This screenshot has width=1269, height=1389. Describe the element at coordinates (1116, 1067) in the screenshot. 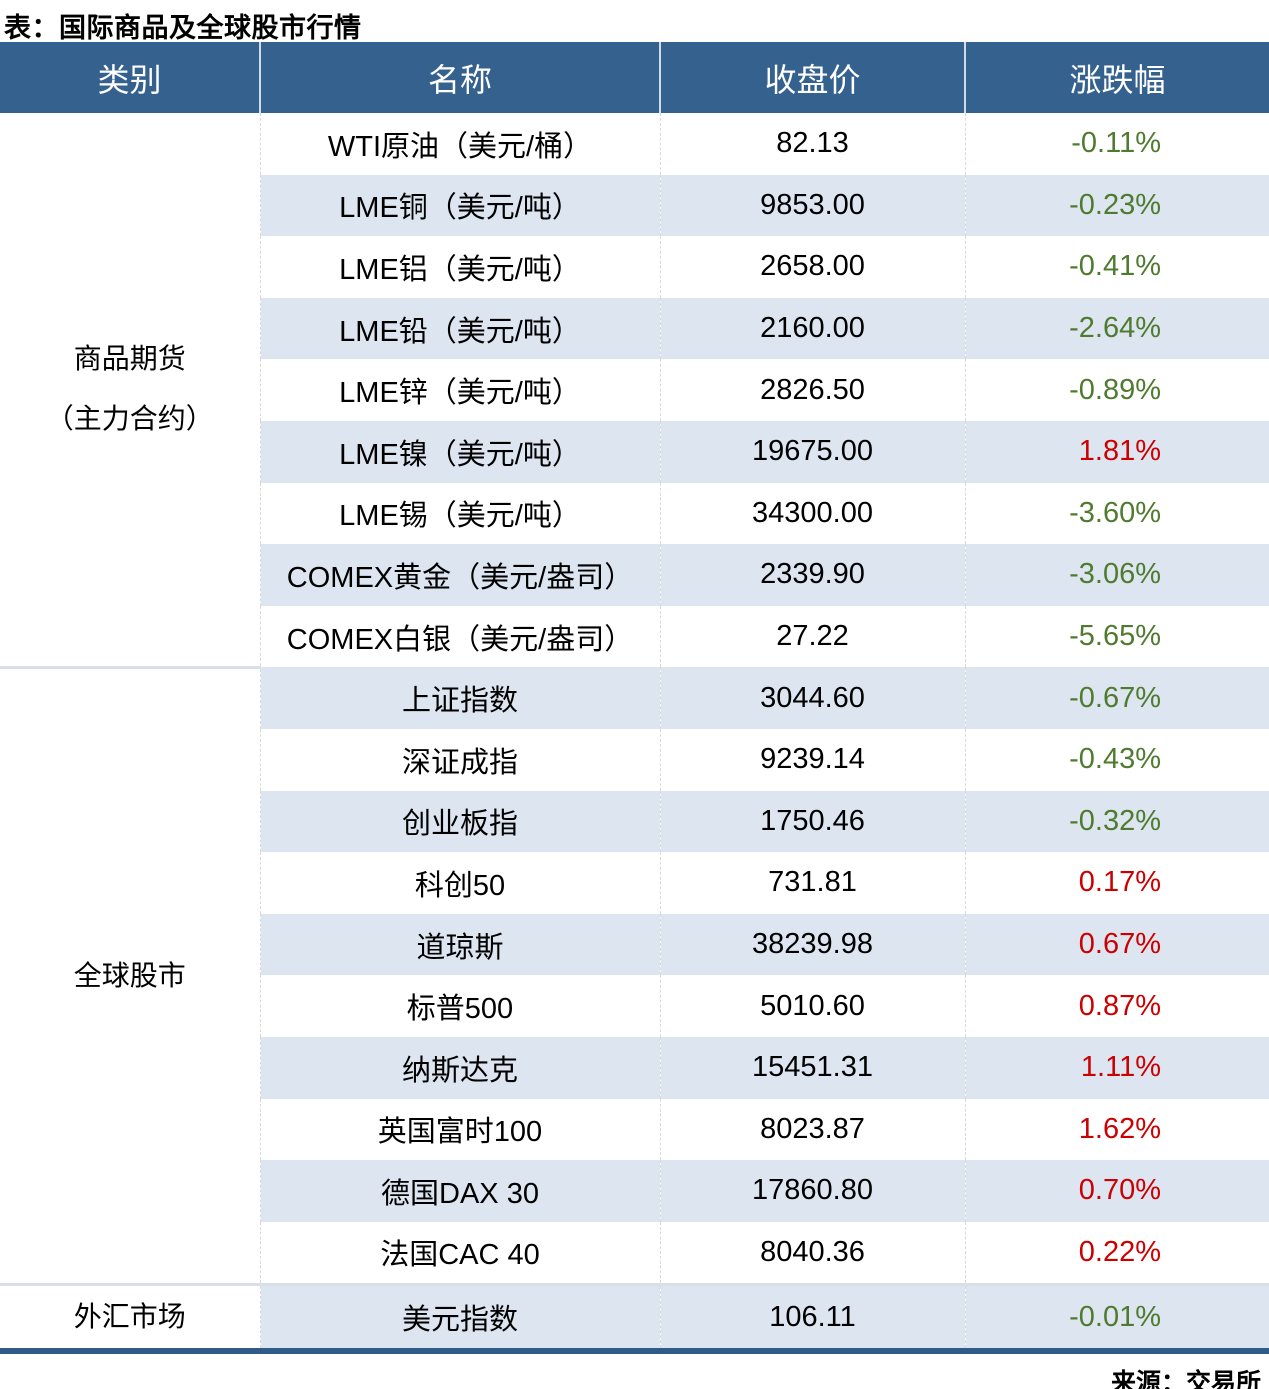

I see `change-percent-cell: 1.11%` at that location.